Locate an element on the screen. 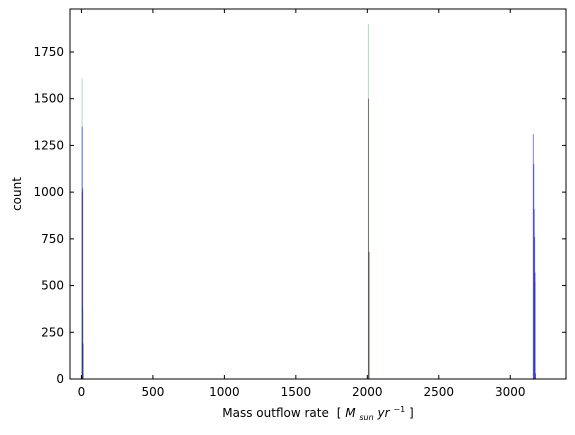 The image size is (575, 435). y-tick-label: 1250 is located at coordinates (48, 145).